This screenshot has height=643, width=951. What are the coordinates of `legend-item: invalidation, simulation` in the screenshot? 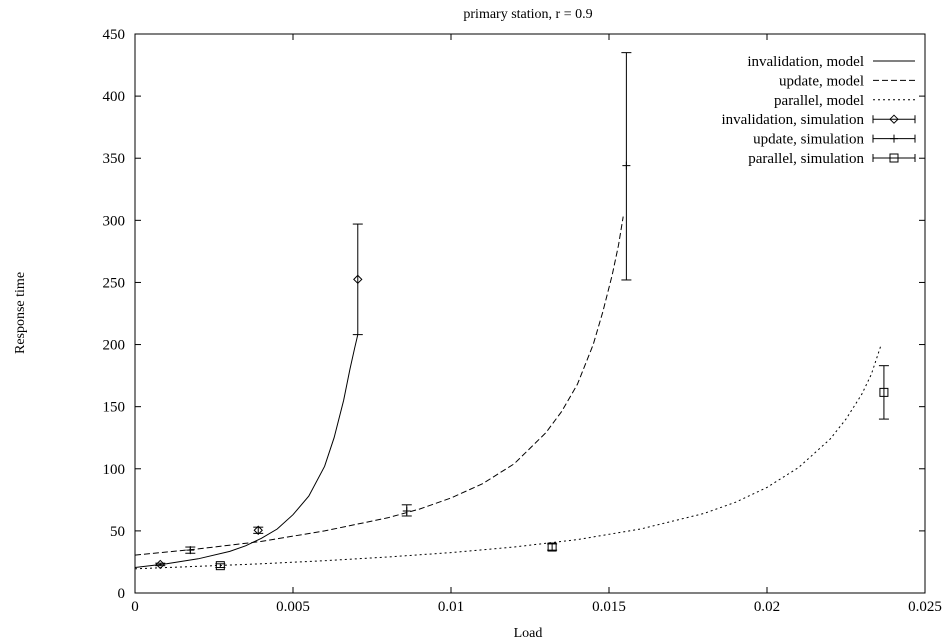 It's located at (819, 120).